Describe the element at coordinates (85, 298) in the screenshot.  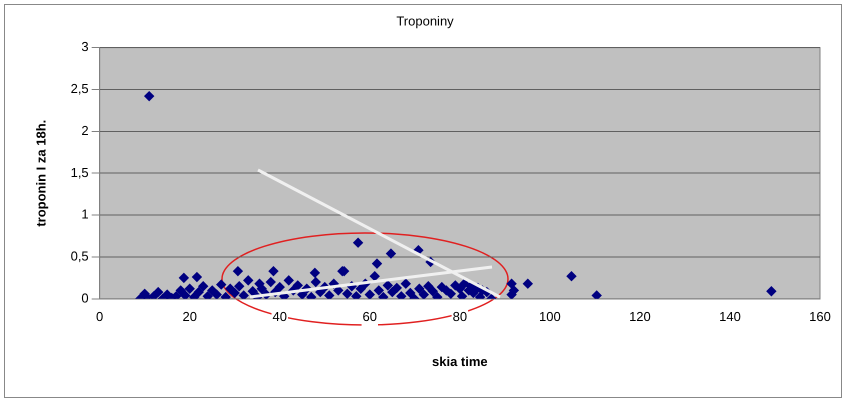
I see `y-tick-label: 0` at that location.